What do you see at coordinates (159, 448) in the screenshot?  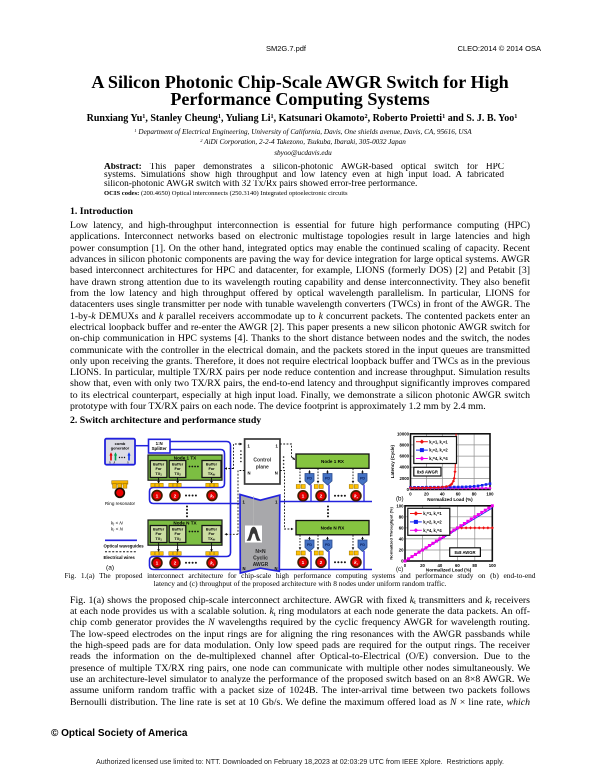 I see `svg-text: Splitter` at bounding box center [159, 448].